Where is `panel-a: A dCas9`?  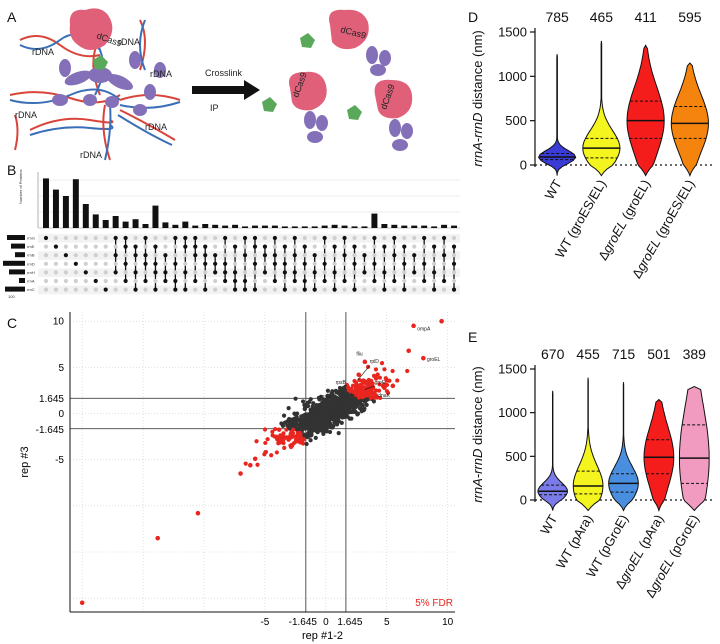 panel-a: A dCas9 is located at coordinates (210, 84).